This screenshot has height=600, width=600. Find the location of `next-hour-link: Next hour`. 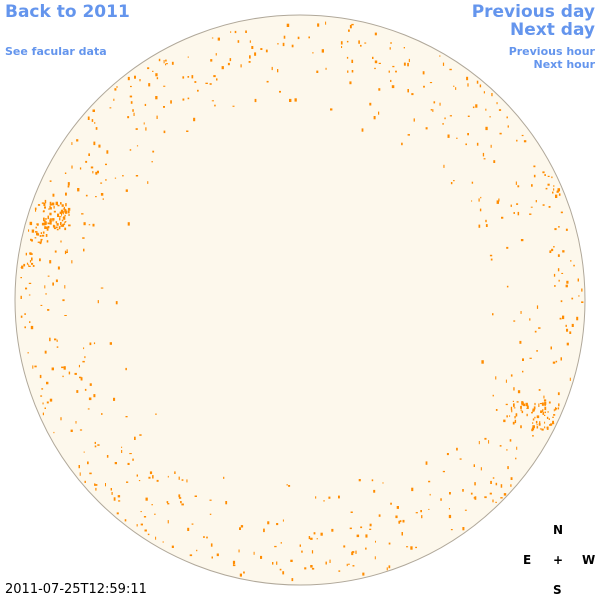

next-hour-link: Next hour is located at coordinates (564, 64).